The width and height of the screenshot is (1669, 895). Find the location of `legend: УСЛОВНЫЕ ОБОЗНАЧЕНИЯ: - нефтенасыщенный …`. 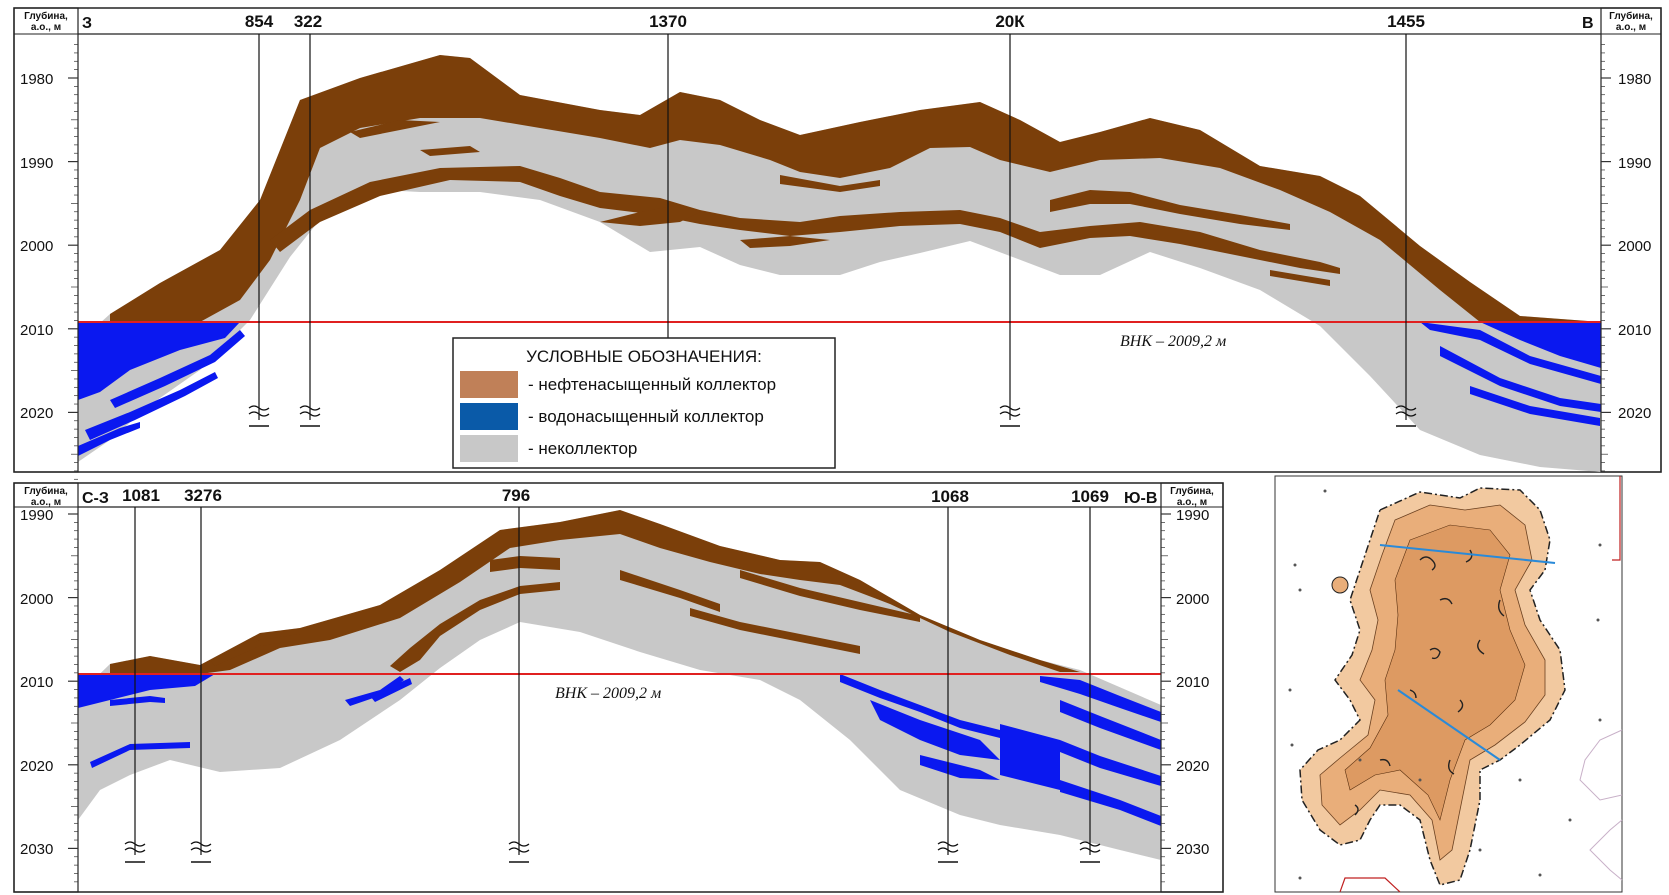

legend: УСЛОВНЫЕ ОБОЗНАЧЕНИЯ: - нефтенасыщенный … is located at coordinates (644, 403).